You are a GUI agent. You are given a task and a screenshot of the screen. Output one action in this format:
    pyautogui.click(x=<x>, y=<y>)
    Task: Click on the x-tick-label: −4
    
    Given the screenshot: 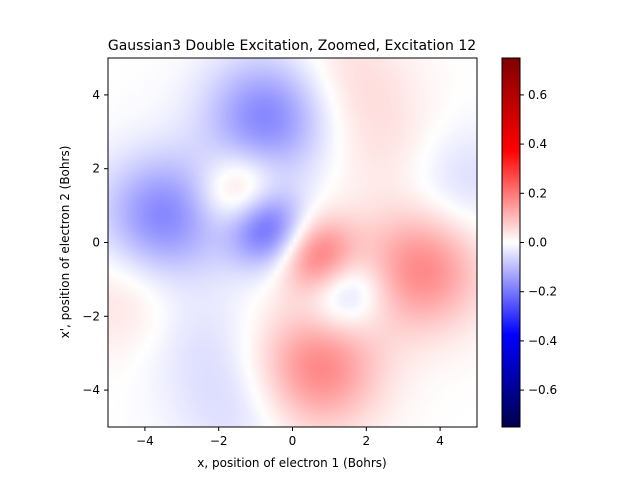 What is the action you would take?
    pyautogui.click(x=145, y=441)
    